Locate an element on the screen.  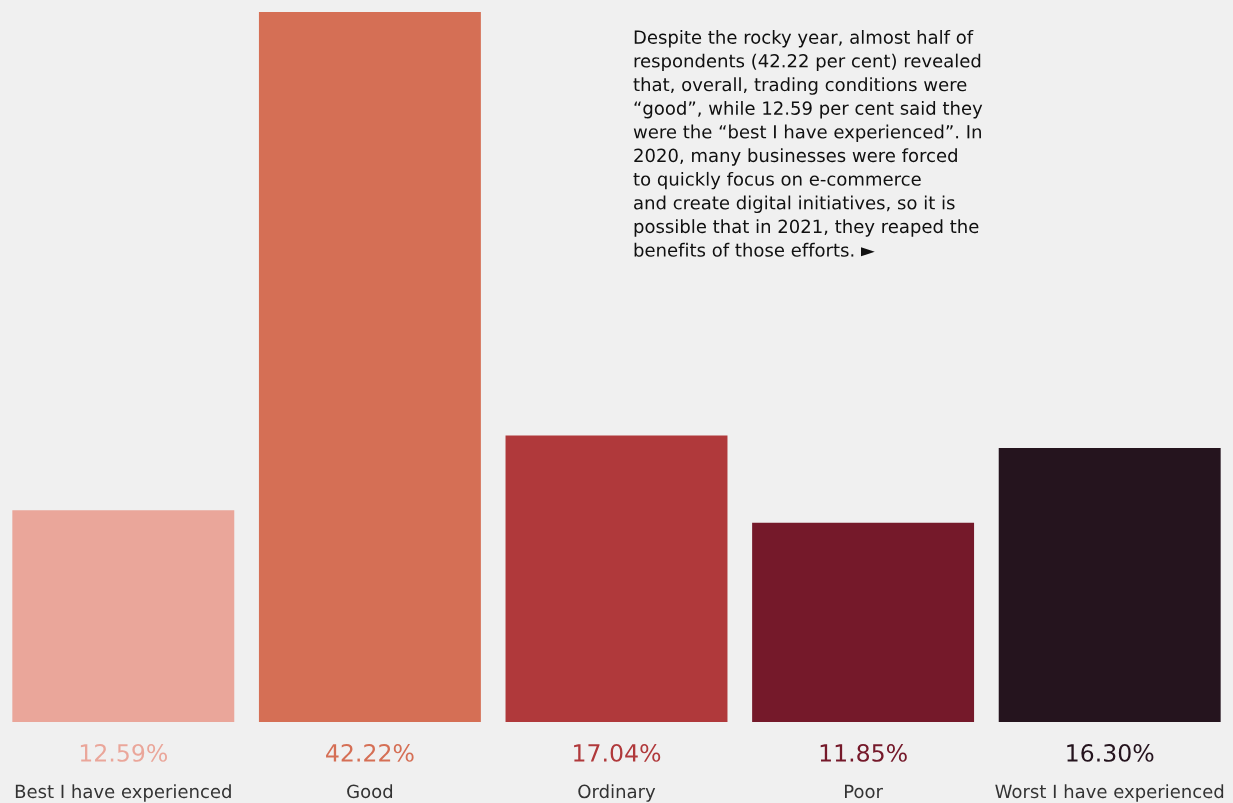
text: Despite the rocky year, almost half of respondents (42.22 per cent) revealed that, overall, trading conditions were “good”, while 12.59 per cent said they were the “best I have experienced”. In 2020, many businesses were forced to quickly focus on e-commerce and create digital initiatives, so it is possible that in 2021, they reaped the benefits of those efforts. ► is located at coordinates (808, 143).